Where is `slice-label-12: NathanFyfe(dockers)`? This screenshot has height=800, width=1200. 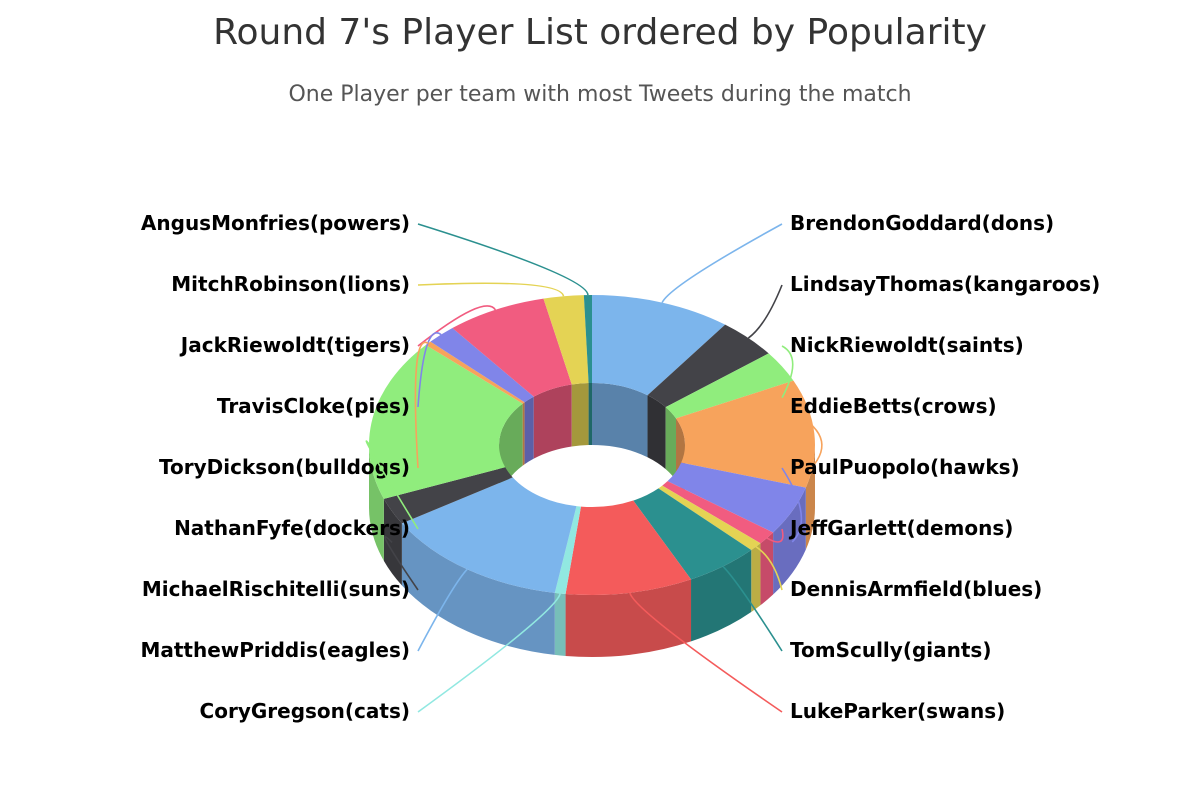 slice-label-12: NathanFyfe(dockers) is located at coordinates (292, 528).